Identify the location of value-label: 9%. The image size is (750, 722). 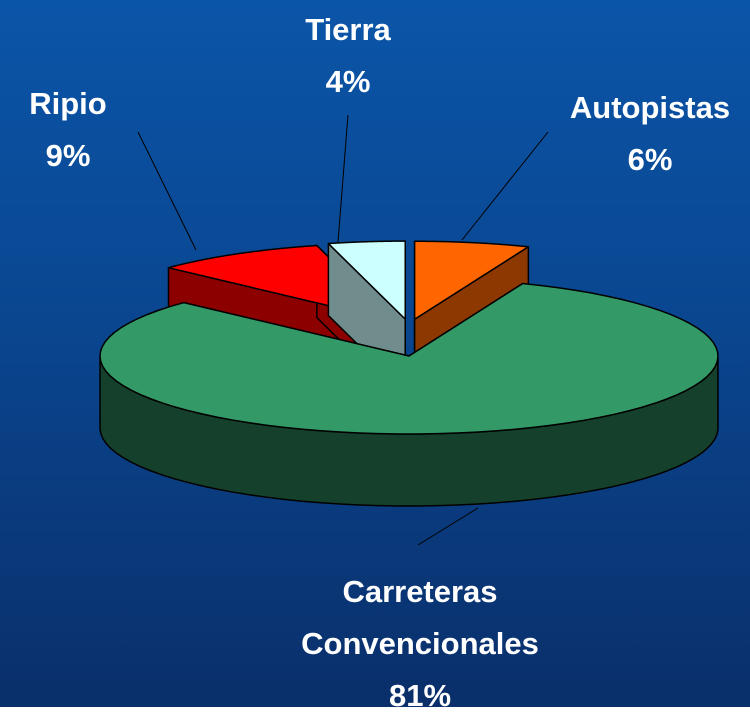
(68, 155).